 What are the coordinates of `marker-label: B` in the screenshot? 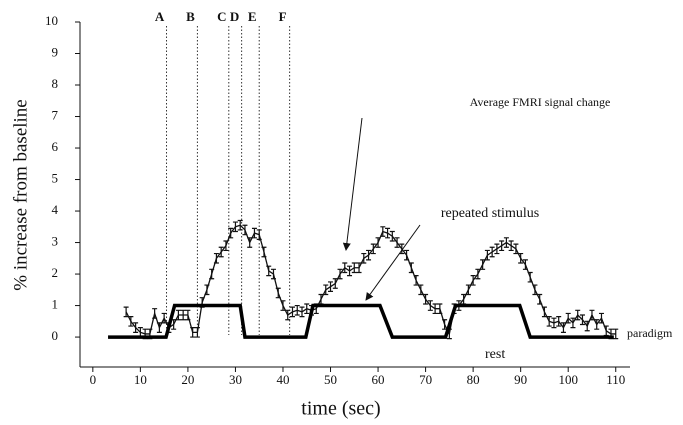 It's located at (190, 16).